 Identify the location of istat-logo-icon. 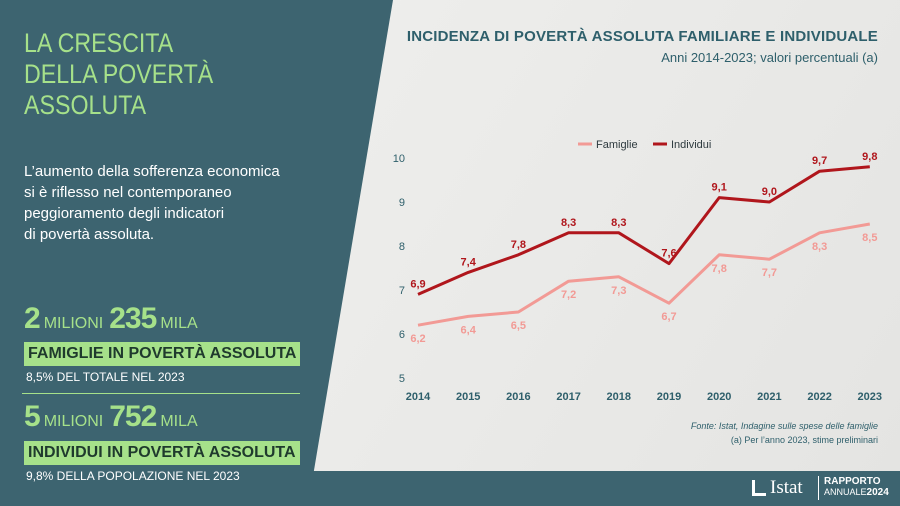
(759, 488).